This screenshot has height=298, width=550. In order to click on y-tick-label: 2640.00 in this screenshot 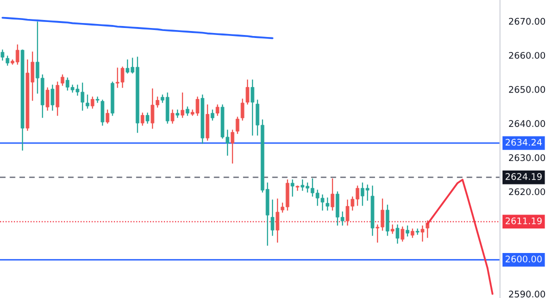, I will do `click(527, 123)`.